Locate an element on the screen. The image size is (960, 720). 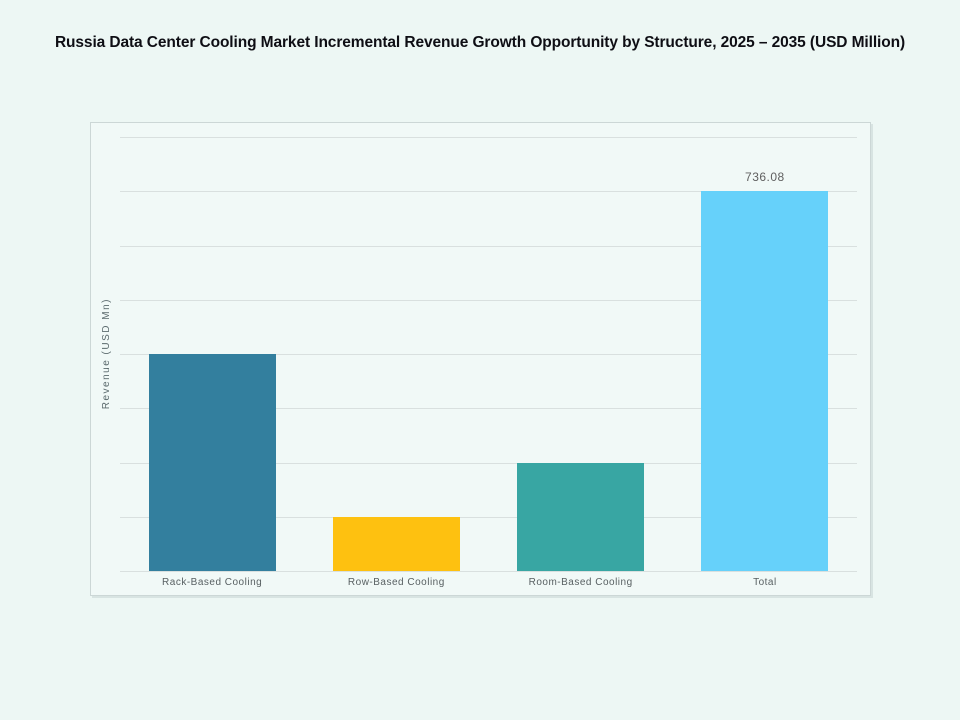
category-label: Room-Based Cooling is located at coordinates (580, 582).